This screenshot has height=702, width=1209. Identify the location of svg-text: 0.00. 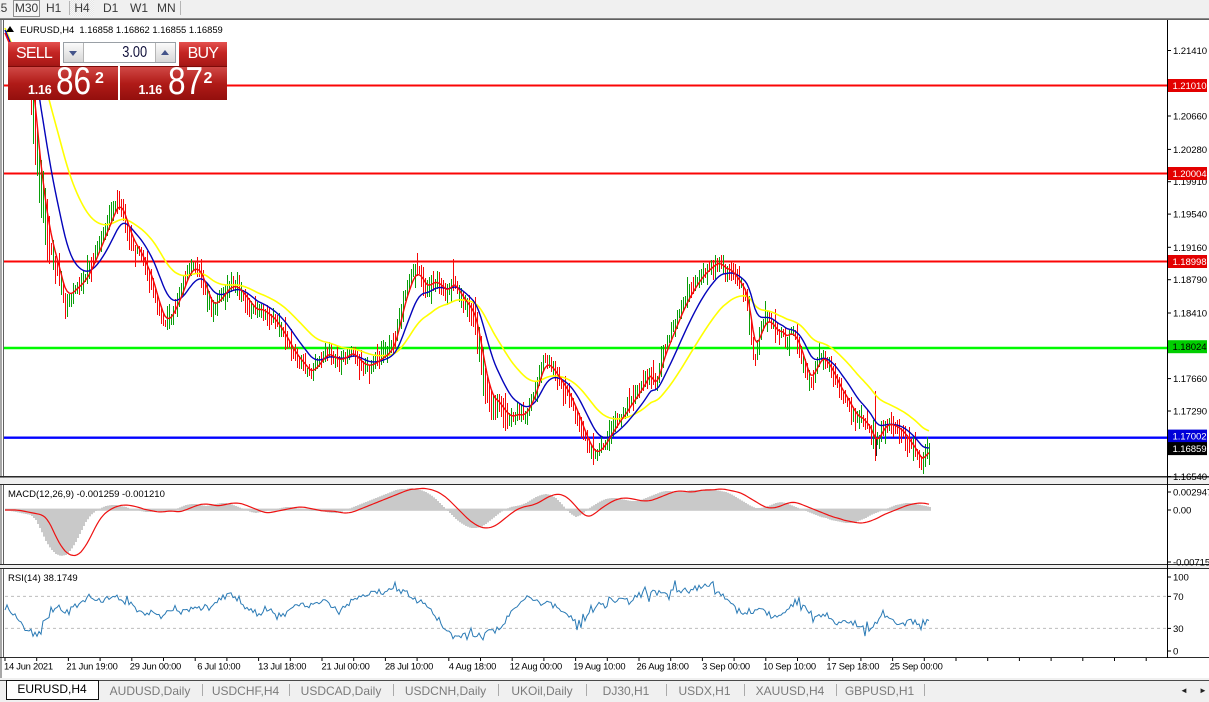
(1182, 511).